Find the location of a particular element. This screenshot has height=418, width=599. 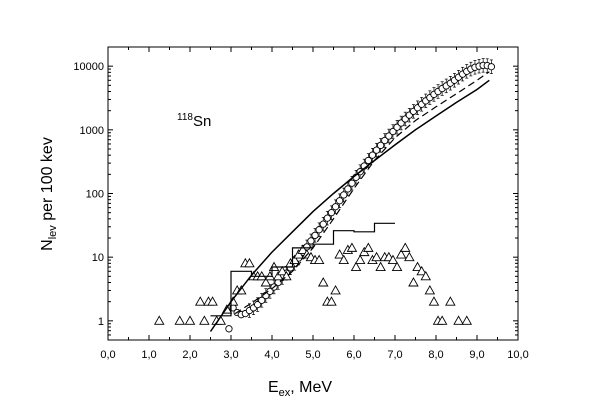

step-series-line is located at coordinates (302, 269).